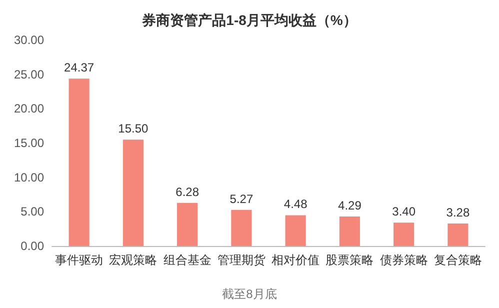  Describe the element at coordinates (404, 211) in the screenshot. I see `data-label: 3.40` at that location.